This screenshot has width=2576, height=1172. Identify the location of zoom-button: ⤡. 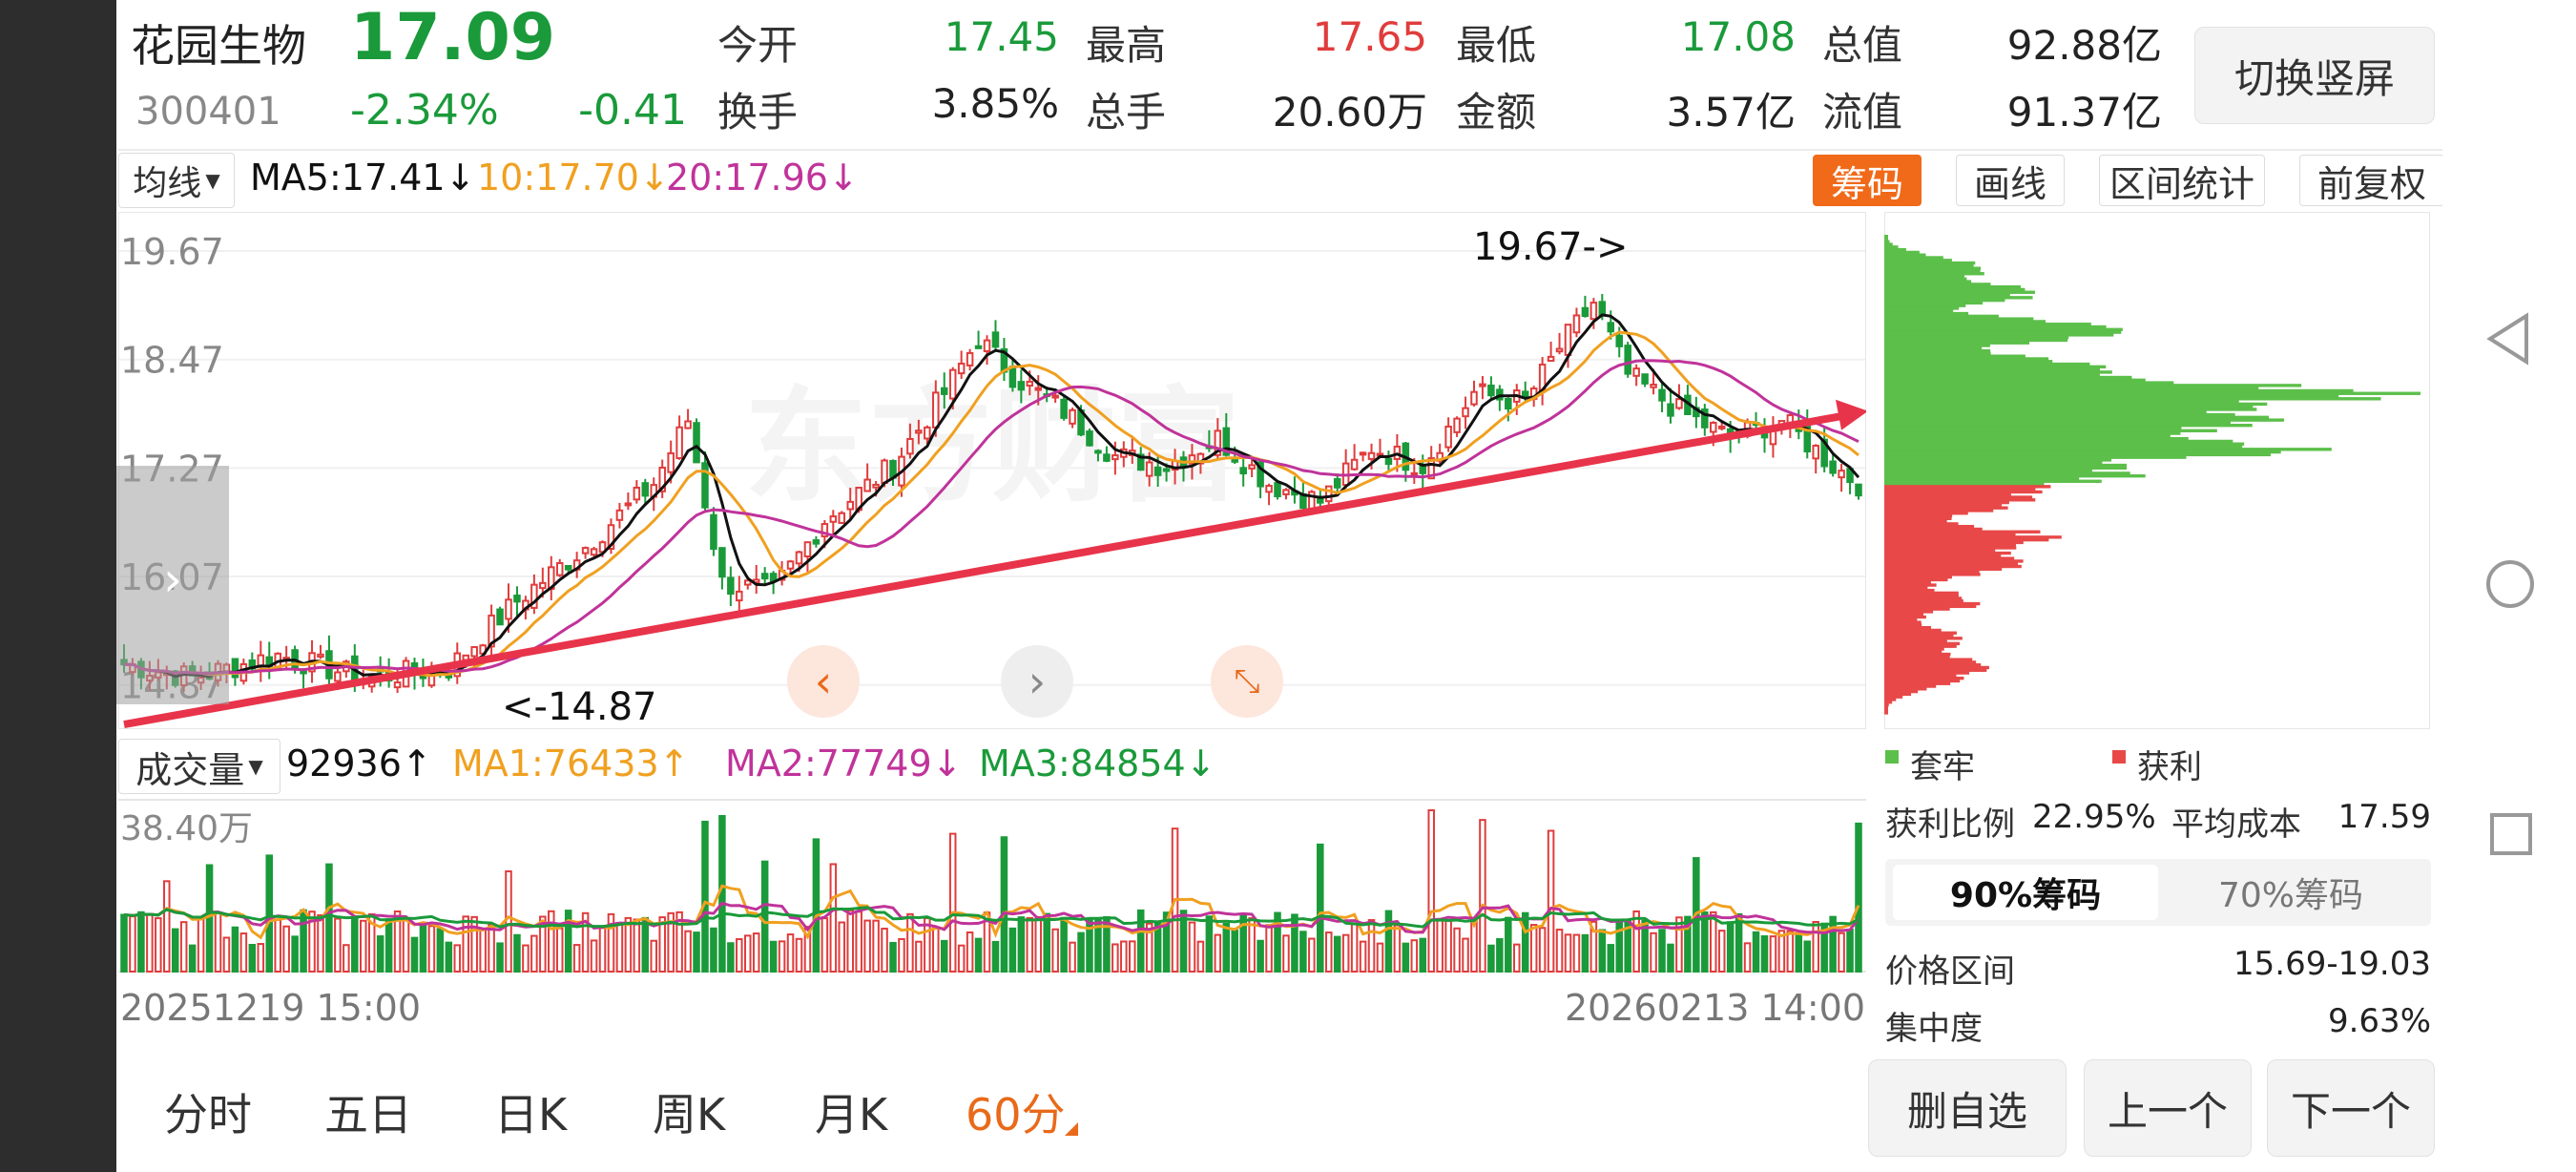
(1247, 682).